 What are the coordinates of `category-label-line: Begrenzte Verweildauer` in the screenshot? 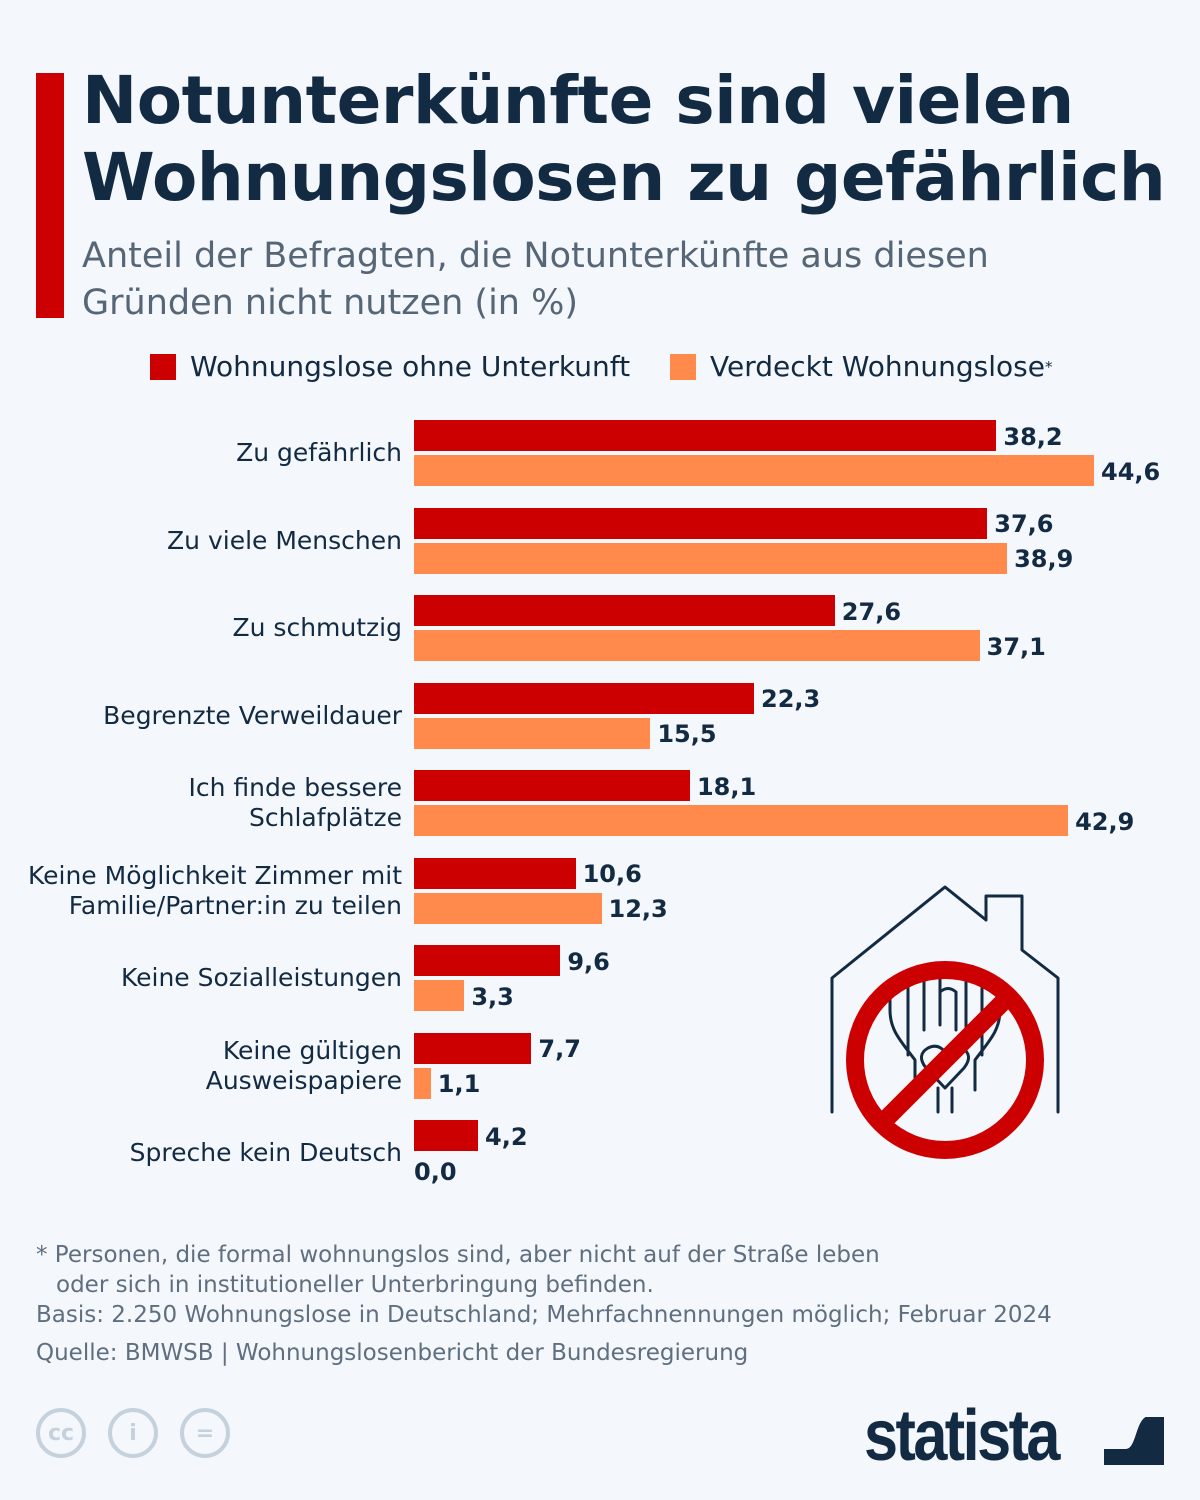 It's located at (252, 715).